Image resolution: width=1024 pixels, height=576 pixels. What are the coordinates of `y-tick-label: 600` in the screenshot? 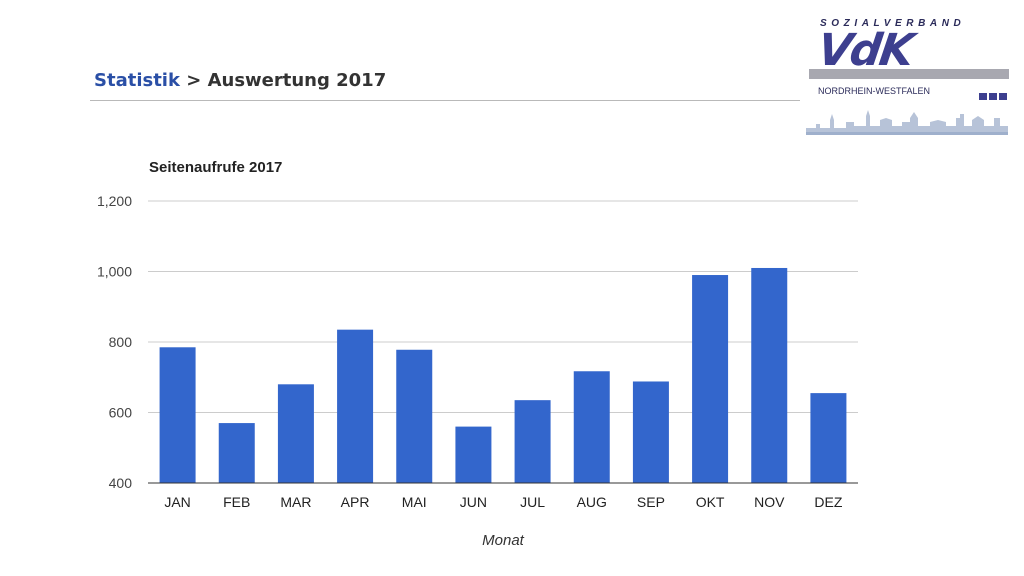 It's located at (121, 413).